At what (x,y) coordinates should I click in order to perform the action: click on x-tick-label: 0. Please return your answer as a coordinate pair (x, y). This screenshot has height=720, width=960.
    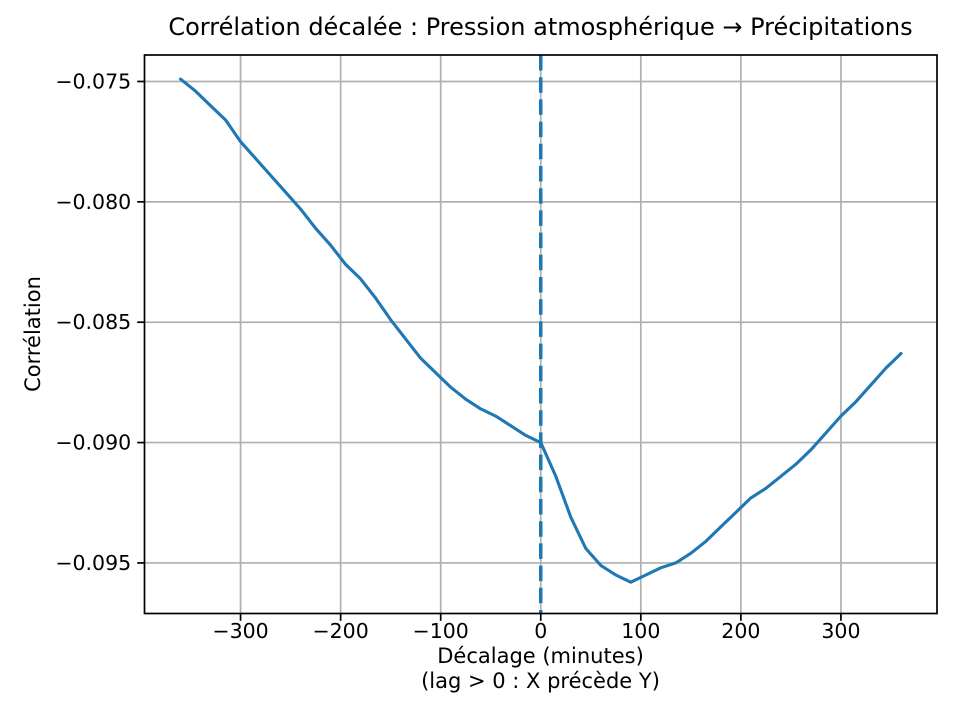
    Looking at the image, I should click on (540, 631).